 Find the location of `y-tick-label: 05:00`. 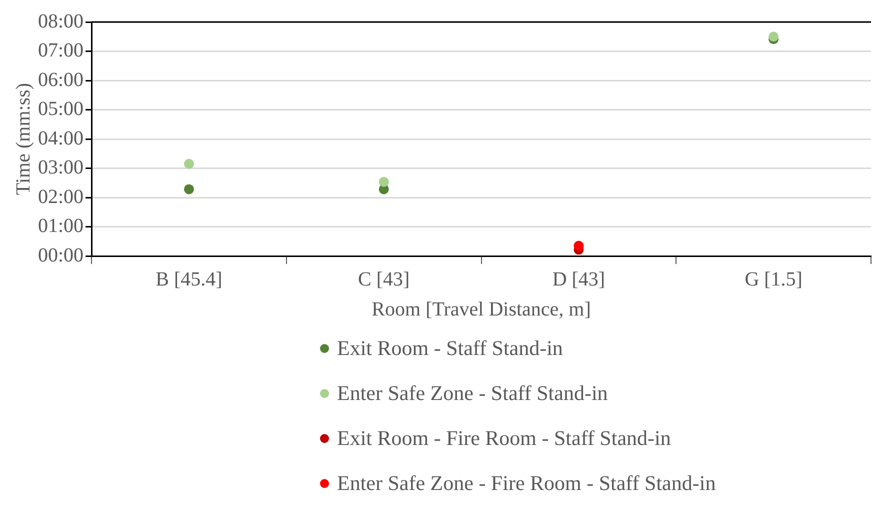

y-tick-label: 05:00 is located at coordinates (61, 109).